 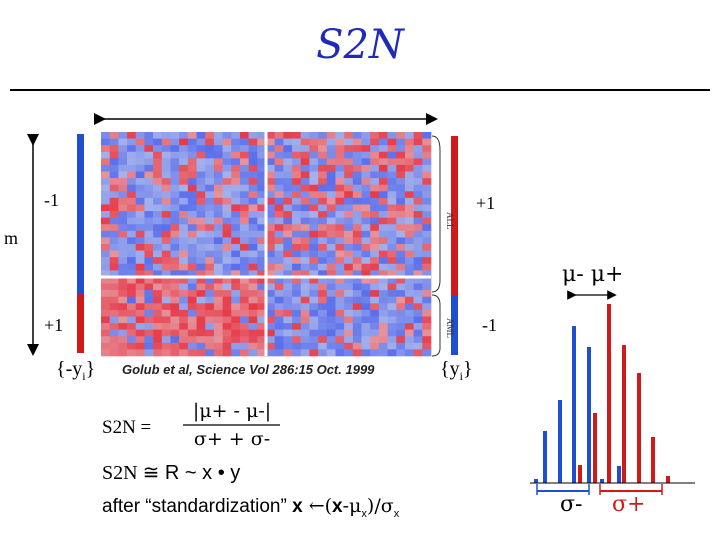 I want to click on formula-denominator: σ+ + σ-, so click(x=232, y=439).